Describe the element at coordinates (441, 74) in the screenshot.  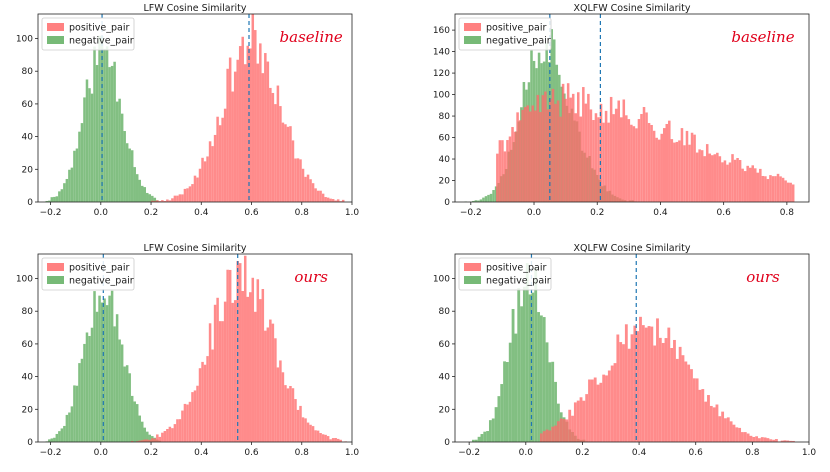
I see `y-tick-label: 120` at that location.